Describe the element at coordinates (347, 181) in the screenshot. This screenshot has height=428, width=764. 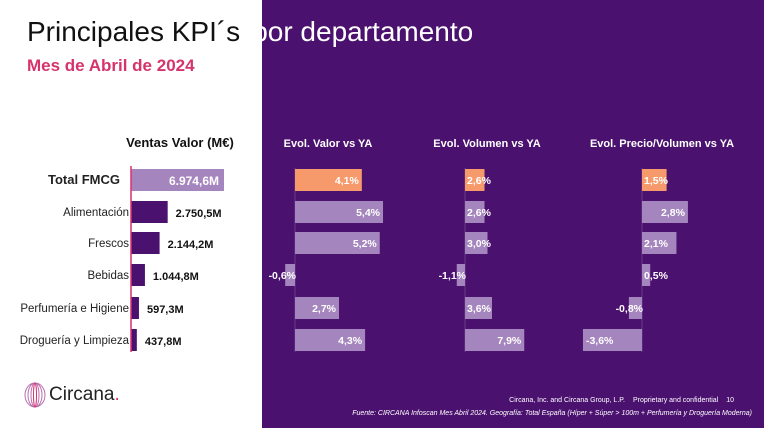
I see `data-label: 4,1%` at that location.